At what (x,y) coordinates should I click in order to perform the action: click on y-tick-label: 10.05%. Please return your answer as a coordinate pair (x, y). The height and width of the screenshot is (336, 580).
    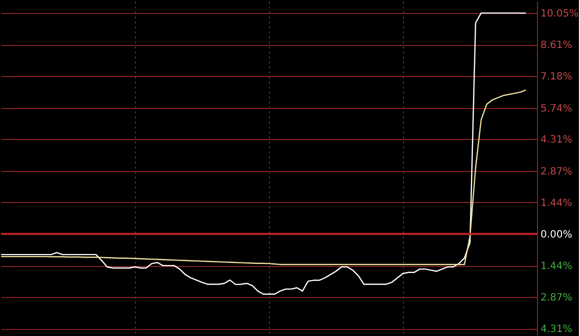
    Looking at the image, I should click on (559, 14).